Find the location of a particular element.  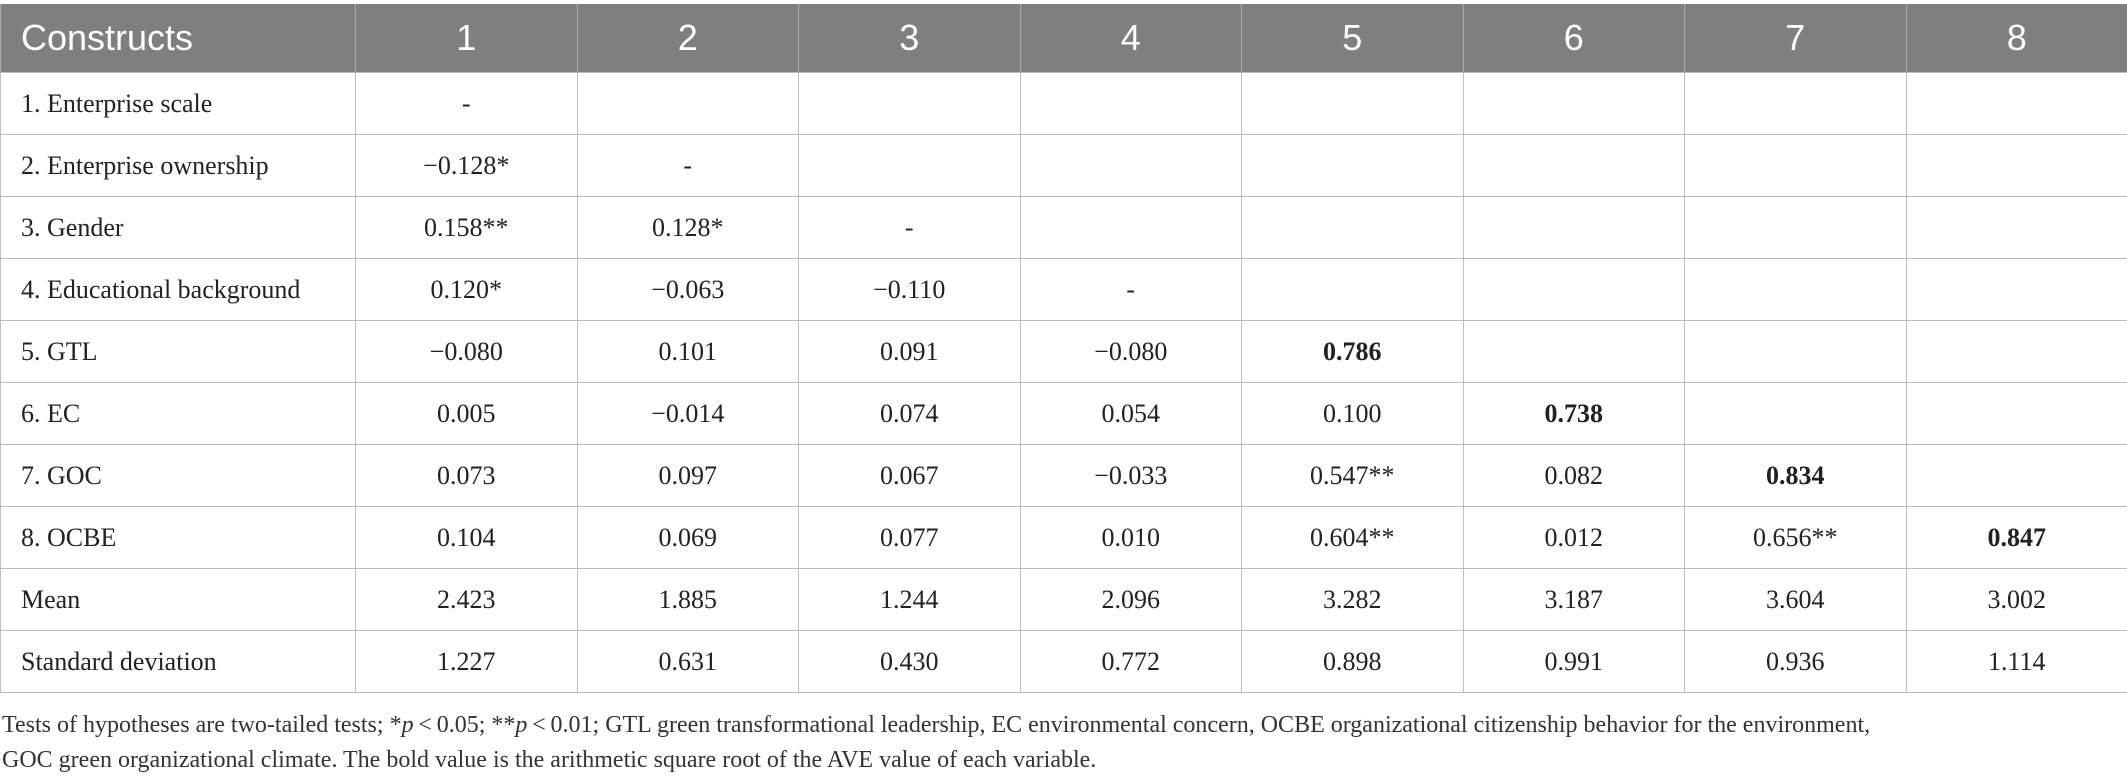

table-header-row: Constructs 1 2 3 4 5 6 7 8 is located at coordinates (1063, 38).